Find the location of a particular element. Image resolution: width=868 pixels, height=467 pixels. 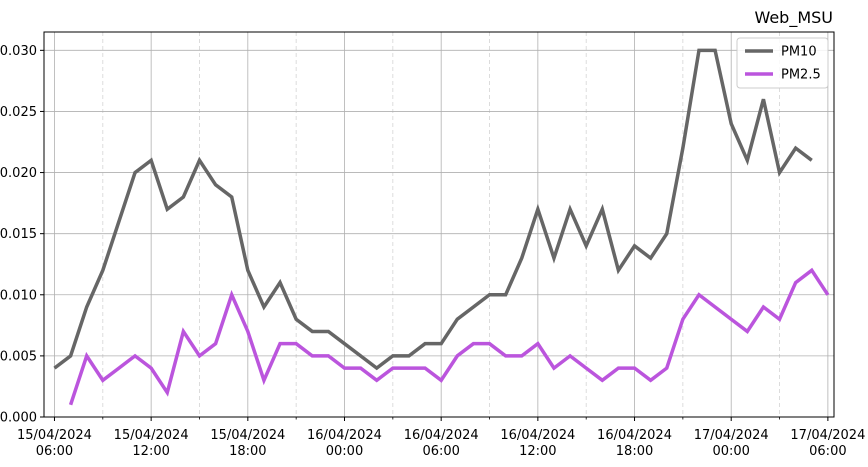

legend-label: PM2.5 is located at coordinates (801, 75).